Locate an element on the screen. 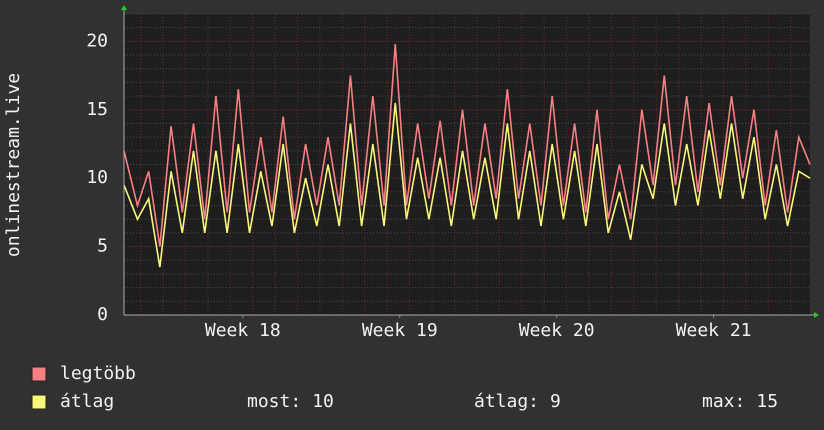 This screenshot has height=430, width=824. y-axis-arrow is located at coordinates (124, 7).